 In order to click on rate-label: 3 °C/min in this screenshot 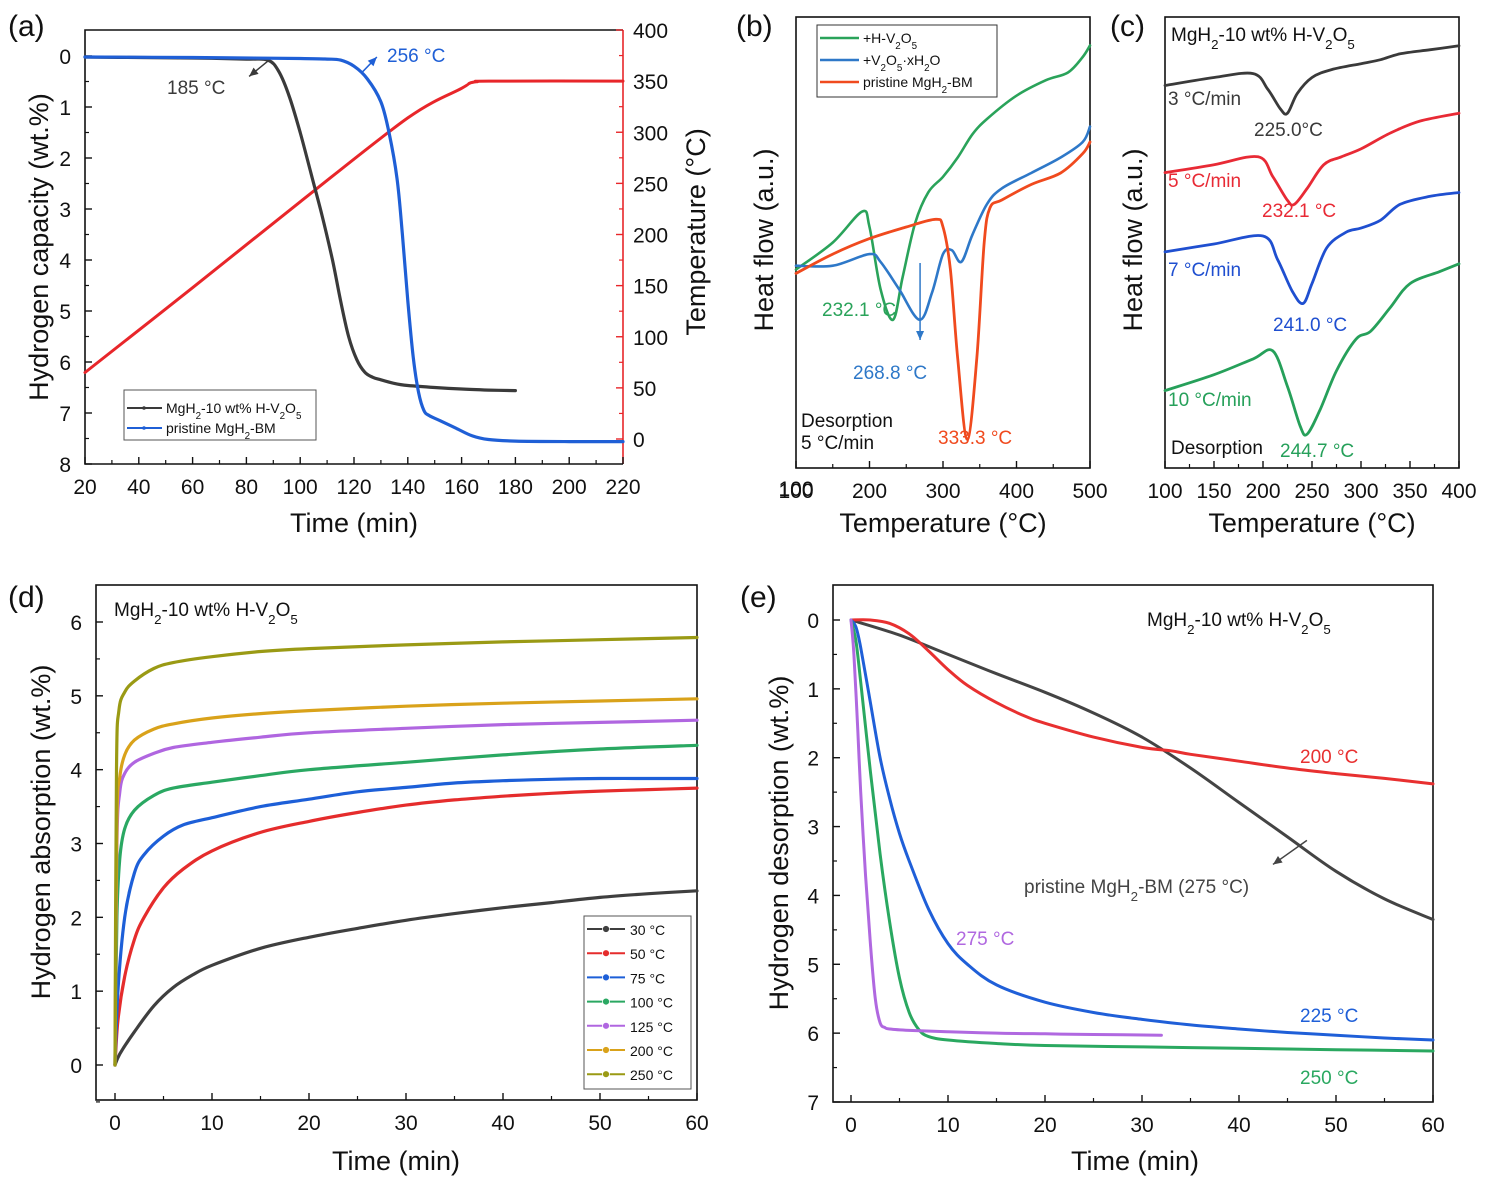, I will do `click(1204, 99)`.